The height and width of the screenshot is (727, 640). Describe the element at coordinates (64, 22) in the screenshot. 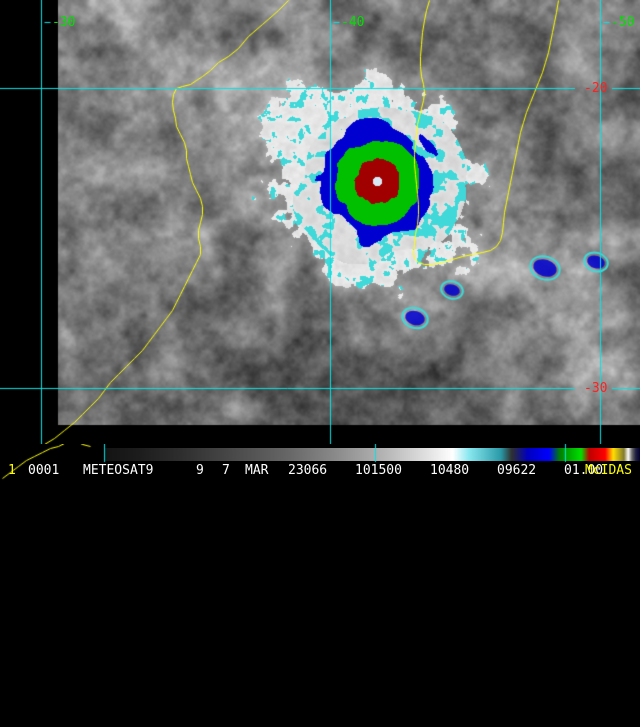

I see `lon-label-minus30: -30` at that location.